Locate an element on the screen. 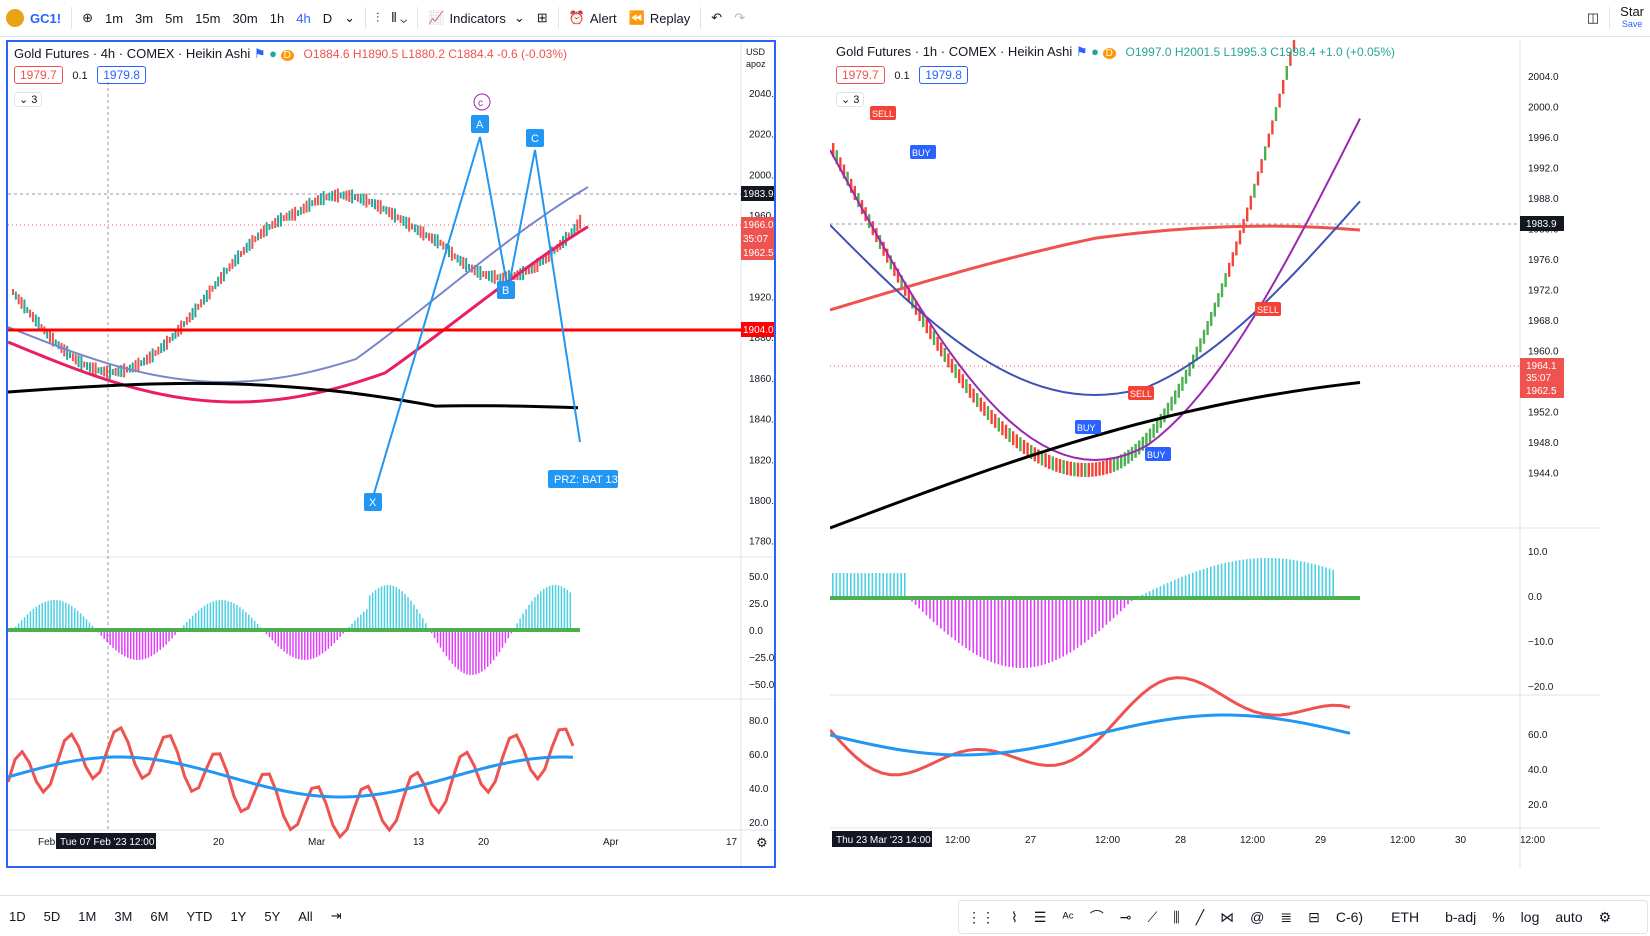 This screenshot has width=1650, height=936. path-icon: ⟋ is located at coordinates (1152, 917).